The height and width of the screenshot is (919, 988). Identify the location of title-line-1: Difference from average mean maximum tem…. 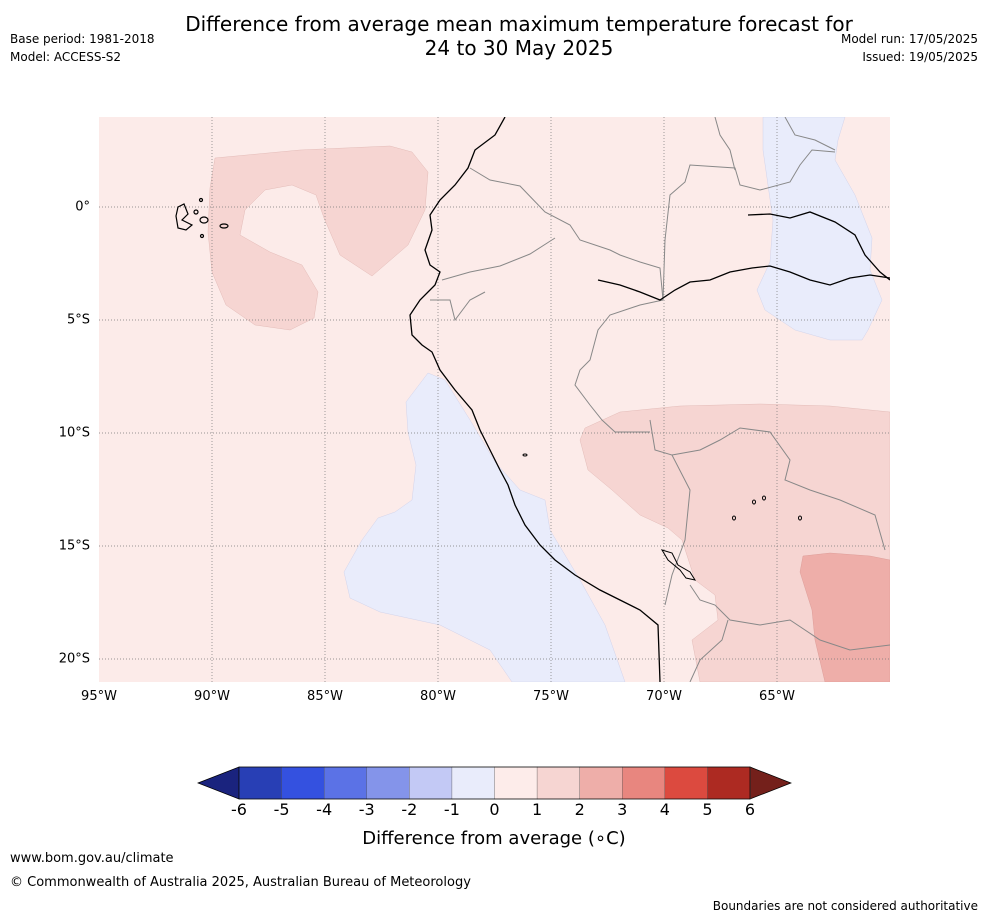
(519, 24).